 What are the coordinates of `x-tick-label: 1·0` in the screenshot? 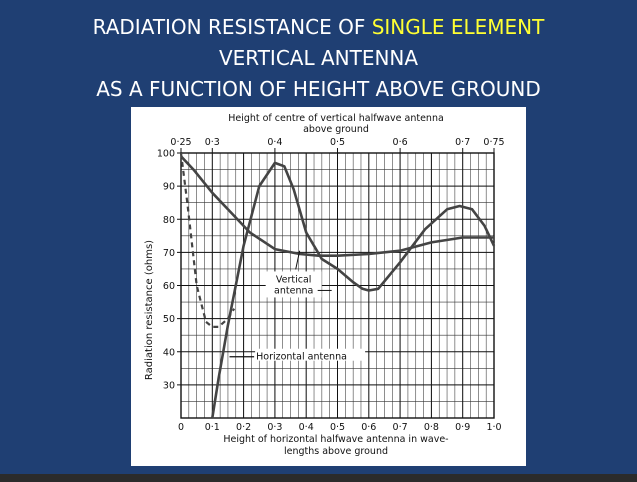 It's located at (493, 427).